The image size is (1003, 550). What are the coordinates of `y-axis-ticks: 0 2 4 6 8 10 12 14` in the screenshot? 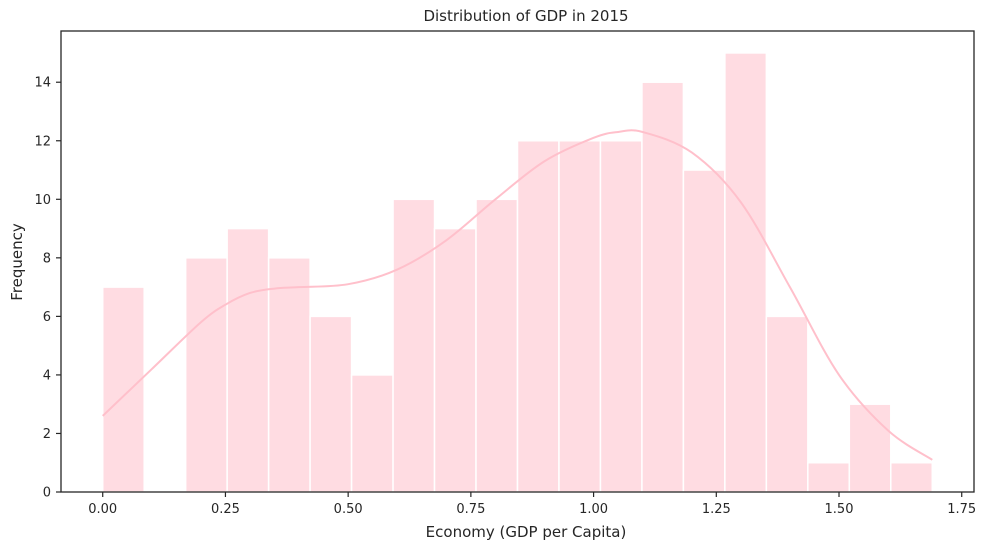 It's located at (47, 288).